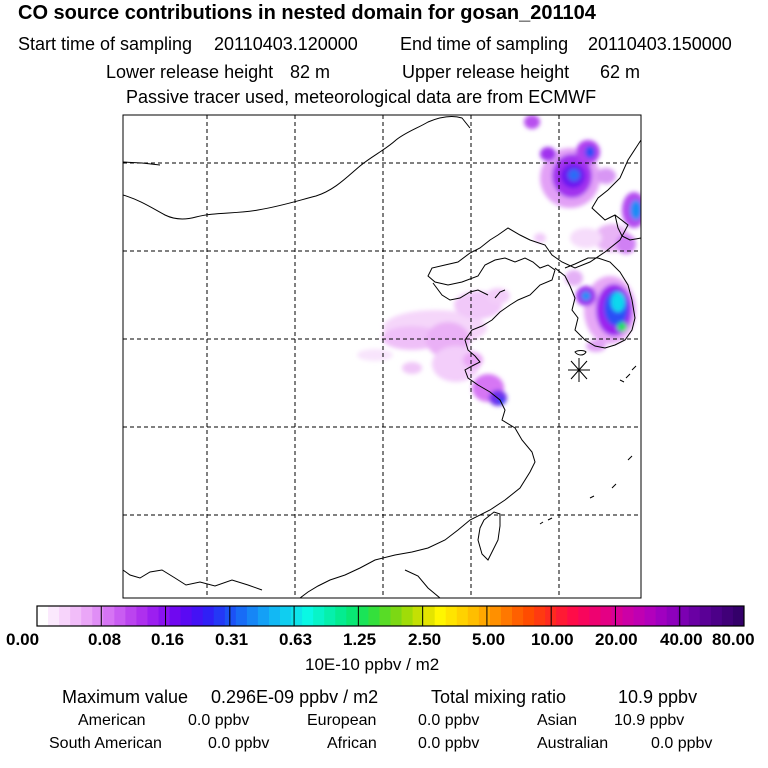 The width and height of the screenshot is (768, 768). What do you see at coordinates (649, 720) in the screenshot?
I see `asian-value: 10.9 ppbv` at bounding box center [649, 720].